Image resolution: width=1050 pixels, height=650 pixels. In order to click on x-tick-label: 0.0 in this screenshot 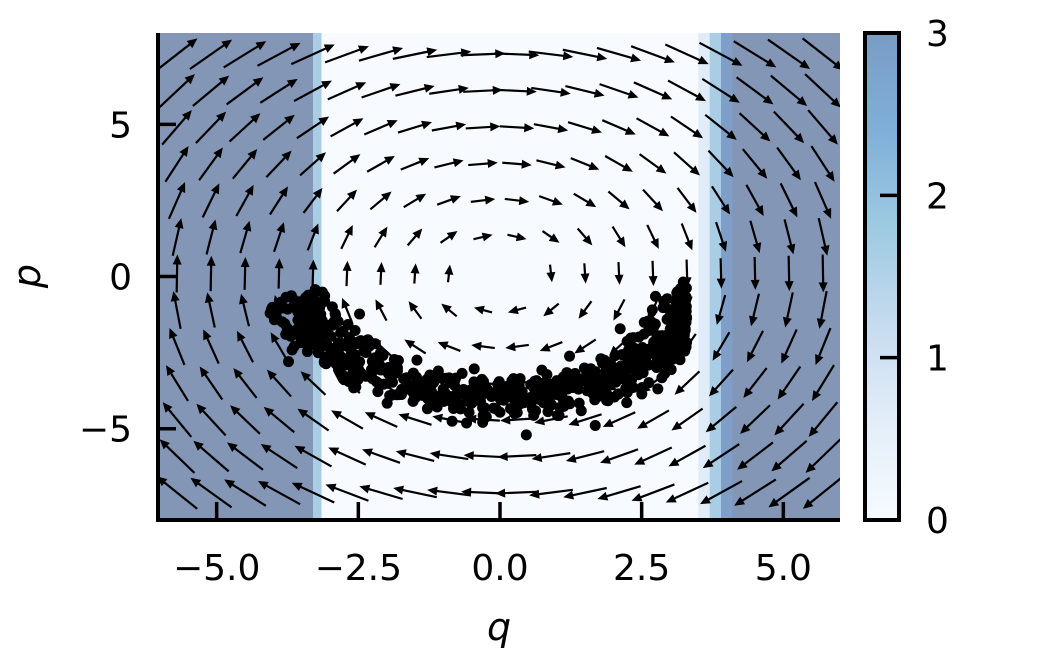, I will do `click(499, 568)`.